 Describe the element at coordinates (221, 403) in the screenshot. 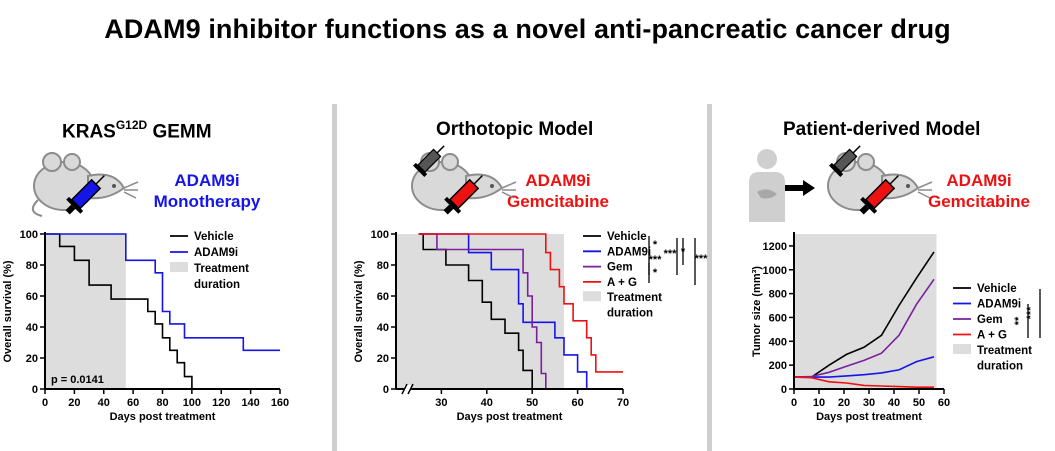

I see `x-tick-label: 120` at that location.